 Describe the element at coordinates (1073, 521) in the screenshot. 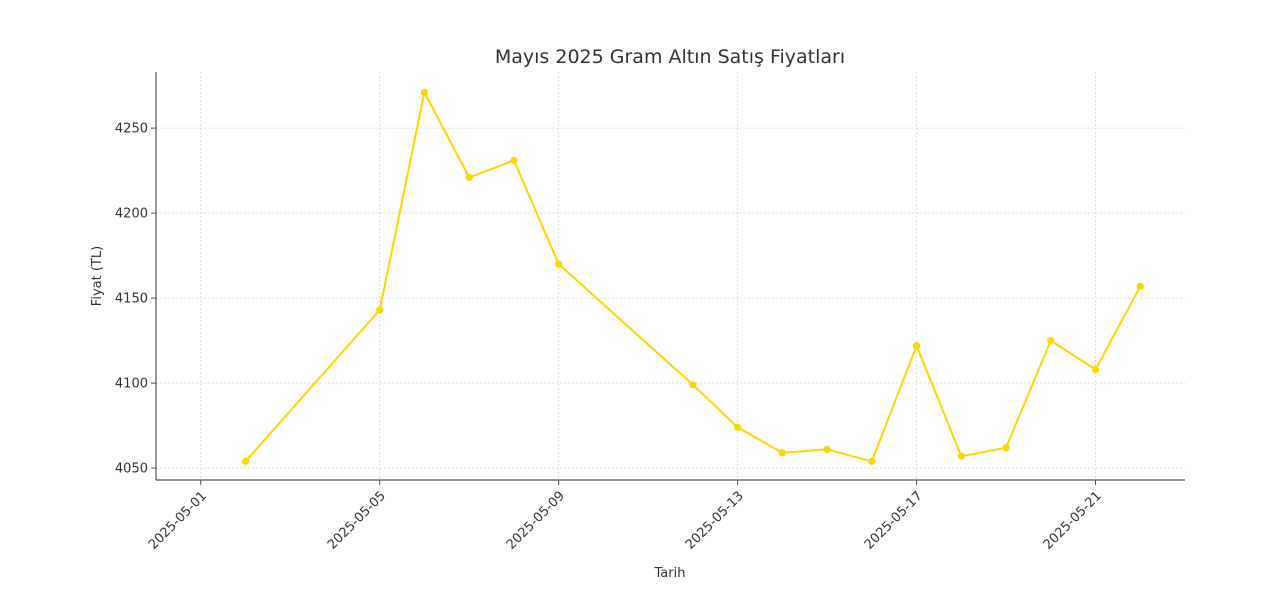

I see `x-tick-label: 2025-05-21` at that location.